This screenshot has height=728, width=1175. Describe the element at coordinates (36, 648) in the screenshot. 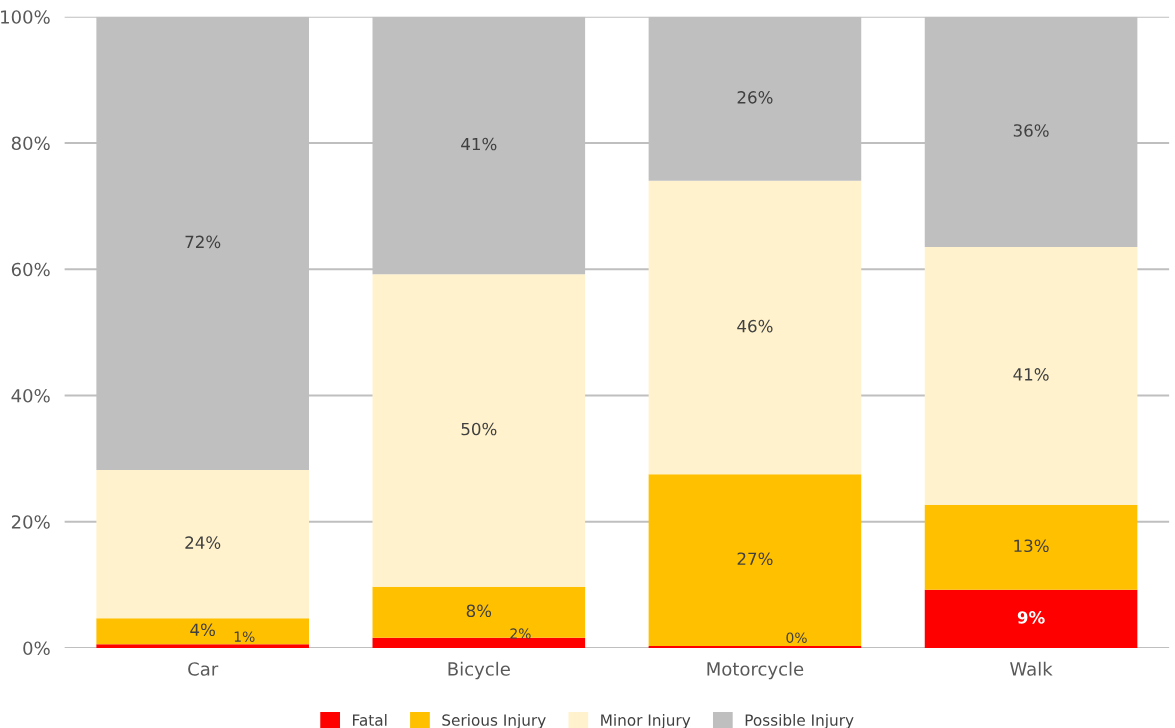

I see `y-tick-label: 0%` at that location.